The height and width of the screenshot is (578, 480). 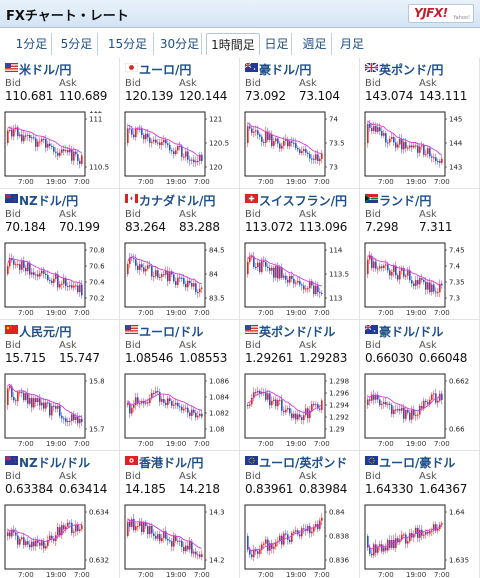 I want to click on pair-name-link: 米ドル/円, so click(x=45, y=70).